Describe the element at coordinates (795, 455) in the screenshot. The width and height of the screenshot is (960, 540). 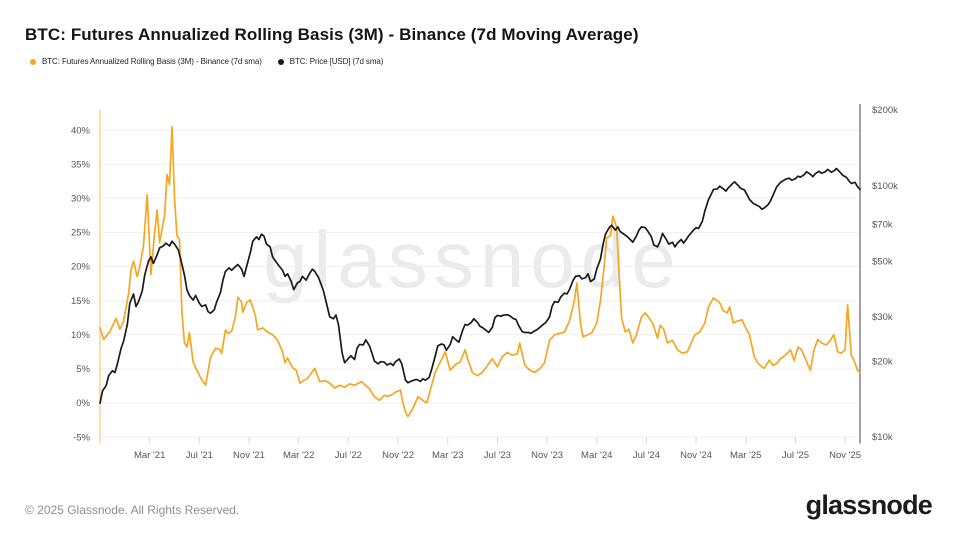
I see `x-axis-label: Jul '25` at that location.